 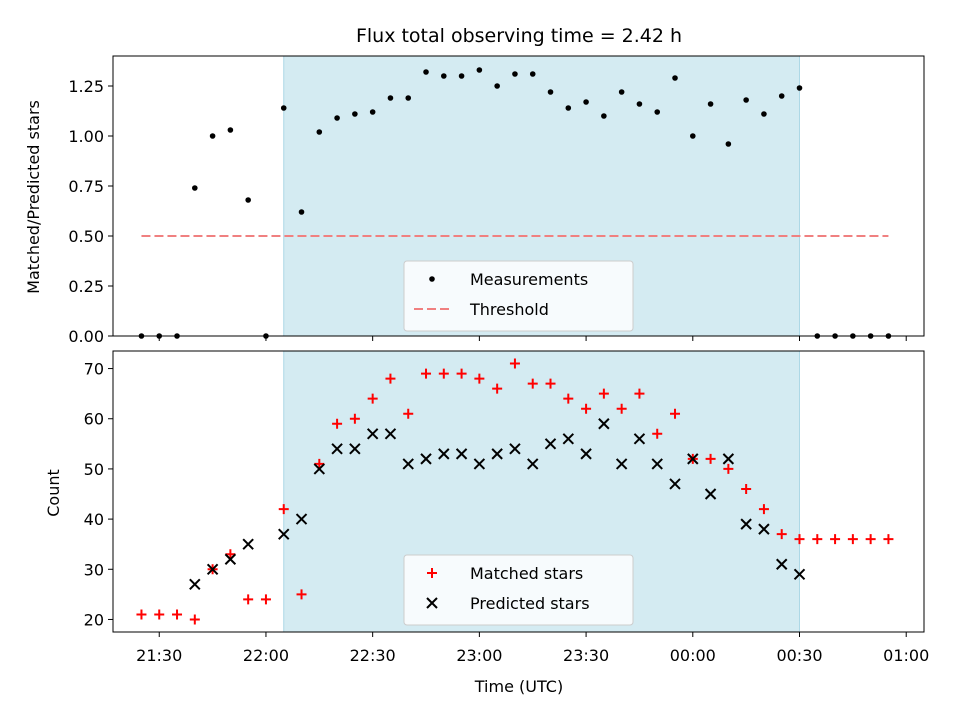 I want to click on bottom-y-tick-label: 50, so click(x=94, y=469).